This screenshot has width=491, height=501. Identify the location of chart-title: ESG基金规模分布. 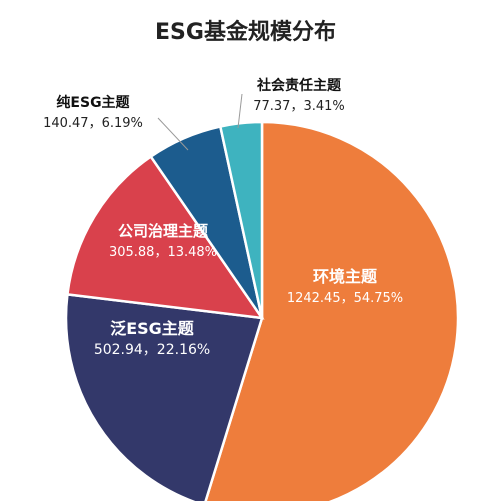
(245, 32).